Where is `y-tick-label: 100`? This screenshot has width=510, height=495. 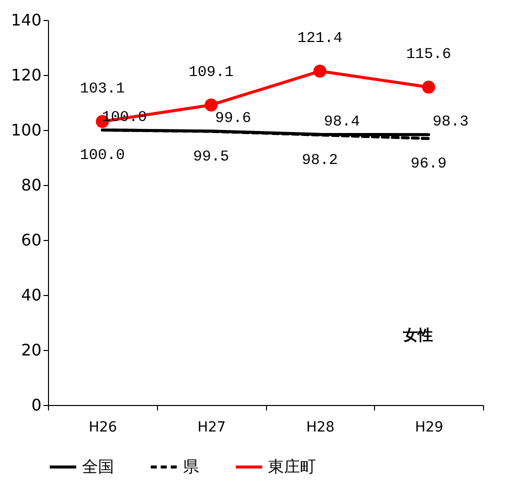
y-tick-label: 100 is located at coordinates (26, 130).